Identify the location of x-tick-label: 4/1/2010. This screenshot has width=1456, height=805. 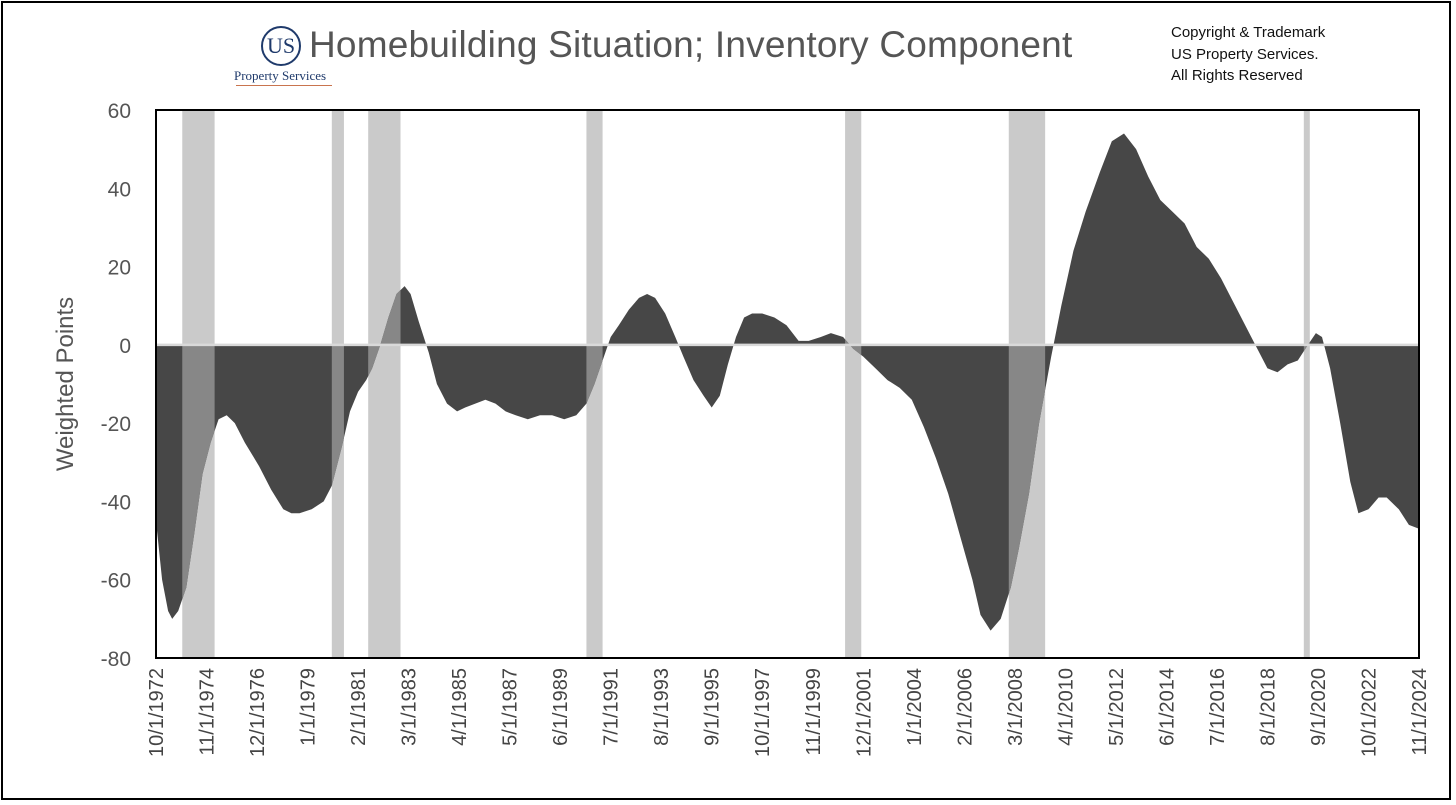
(1066, 707).